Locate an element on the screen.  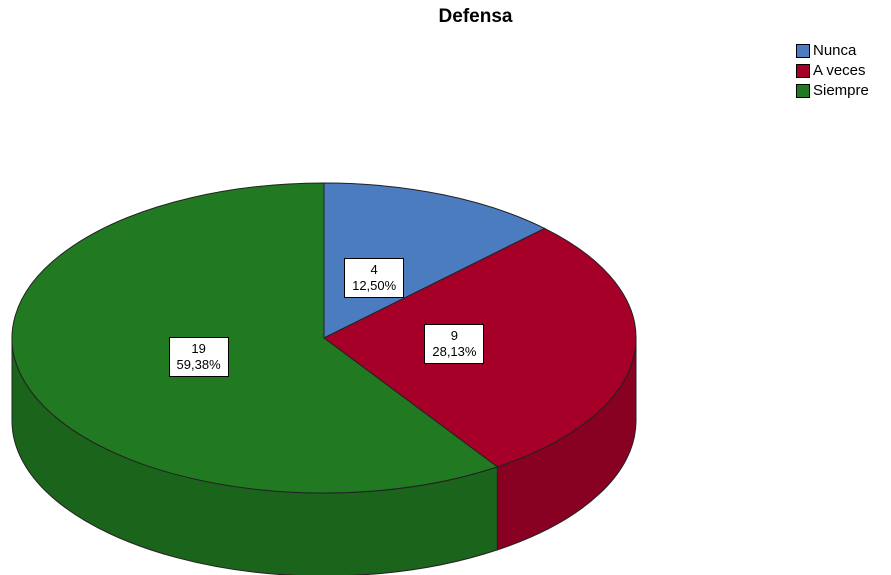
legend-label: Nunca is located at coordinates (835, 50).